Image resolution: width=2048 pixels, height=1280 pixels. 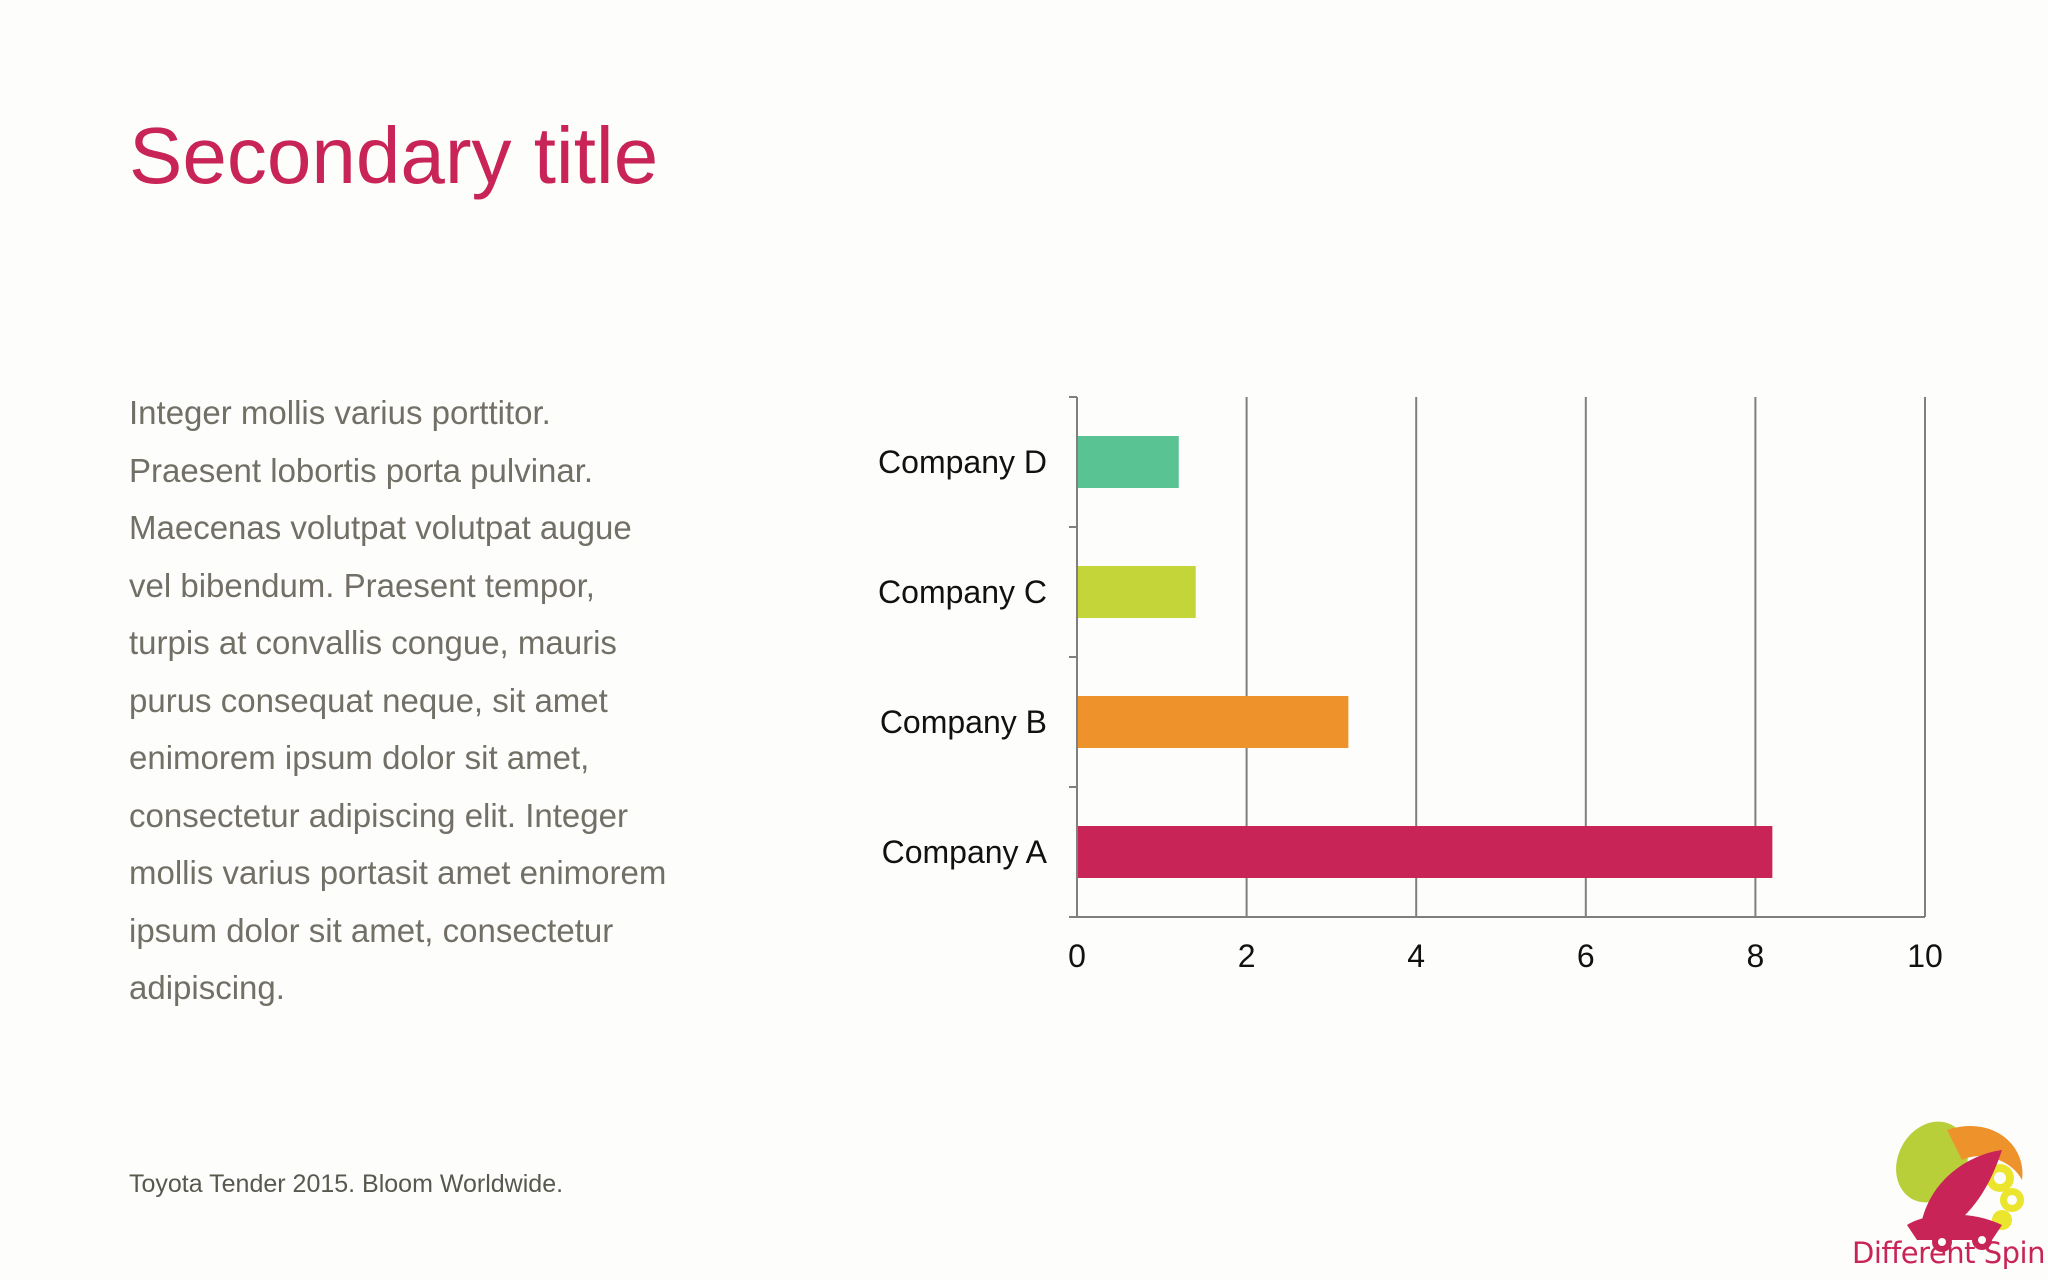 I want to click on category-label: Company C, so click(x=962, y=592).